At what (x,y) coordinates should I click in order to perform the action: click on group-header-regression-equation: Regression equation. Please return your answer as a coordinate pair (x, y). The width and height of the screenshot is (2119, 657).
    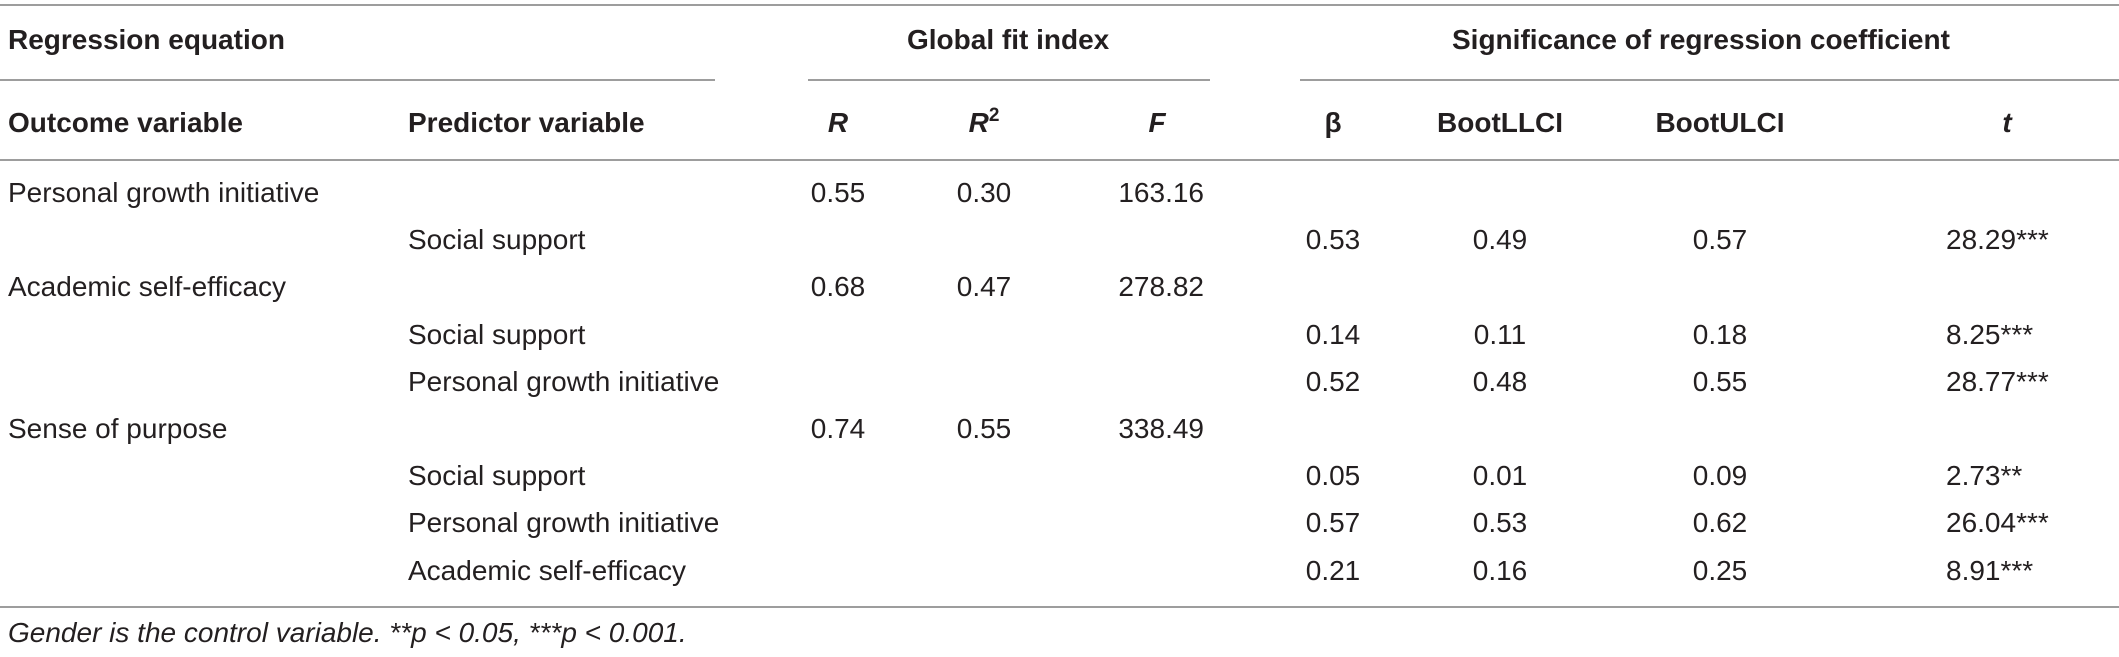
    Looking at the image, I should click on (146, 39).